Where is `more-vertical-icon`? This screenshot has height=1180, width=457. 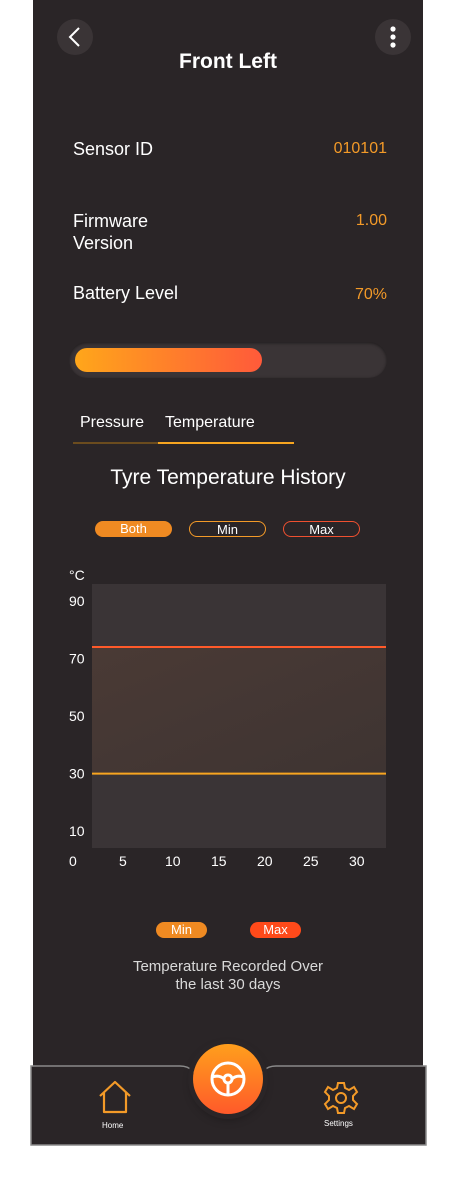
more-vertical-icon is located at coordinates (393, 37).